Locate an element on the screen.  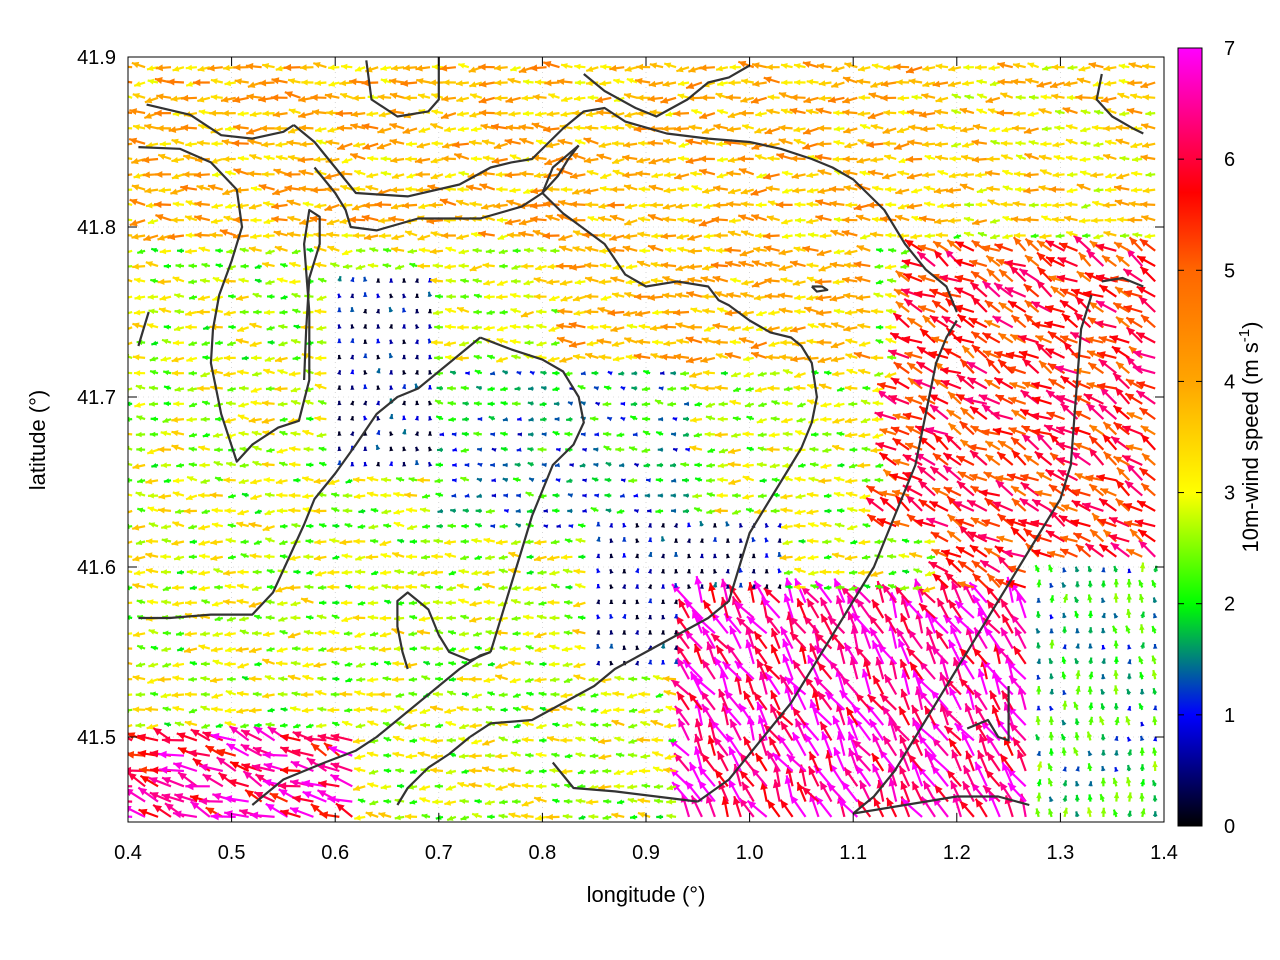
y-tick-label: 41.5 is located at coordinates (96, 738).